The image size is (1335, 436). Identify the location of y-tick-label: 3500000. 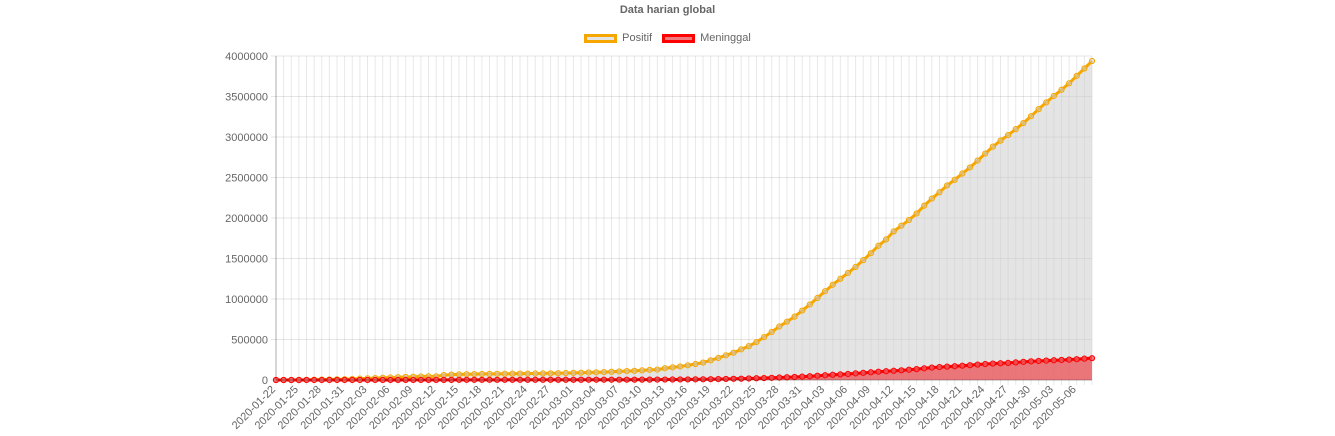
(246, 98).